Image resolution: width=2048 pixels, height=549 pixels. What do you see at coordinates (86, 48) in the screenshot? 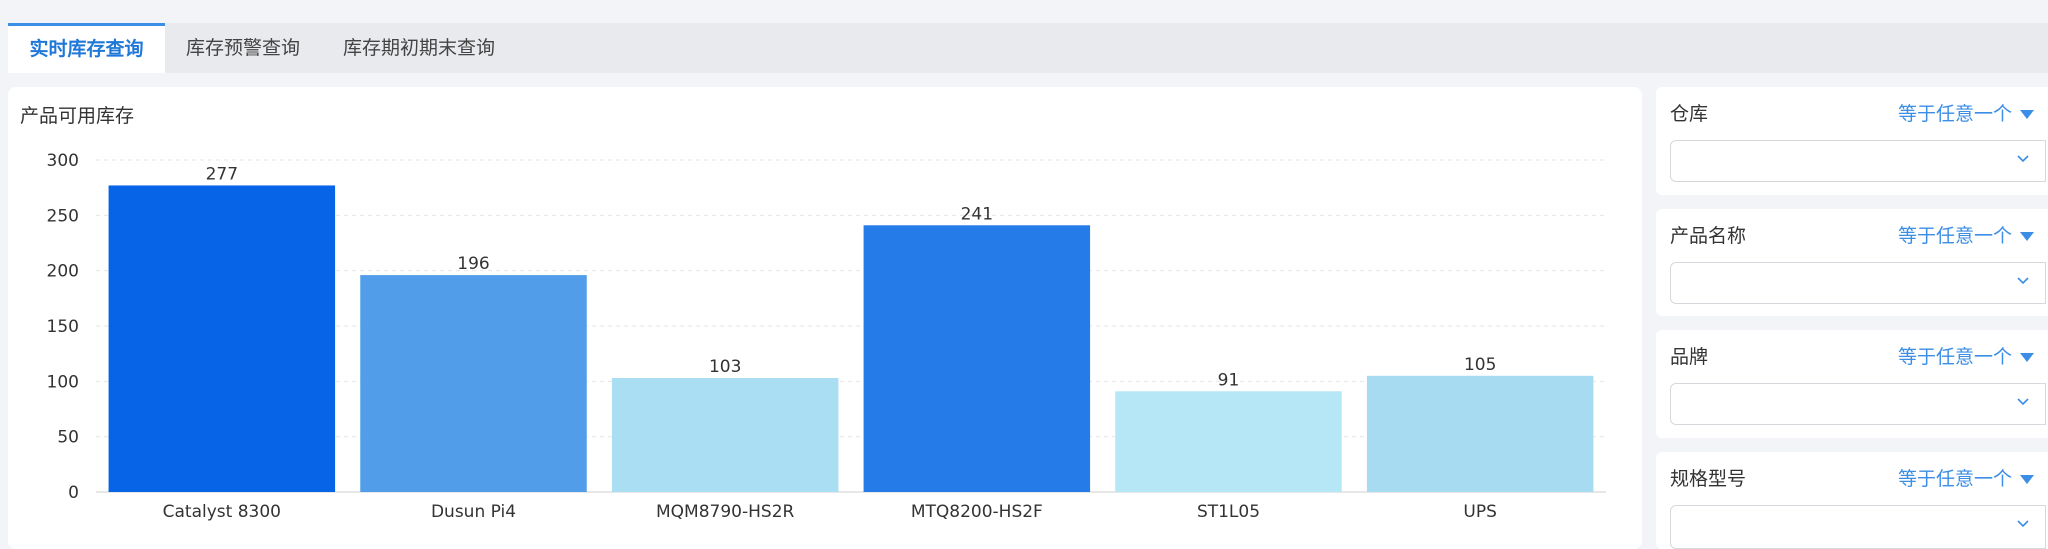
I see `tab-realtime-inventory: 实时库存查询` at bounding box center [86, 48].